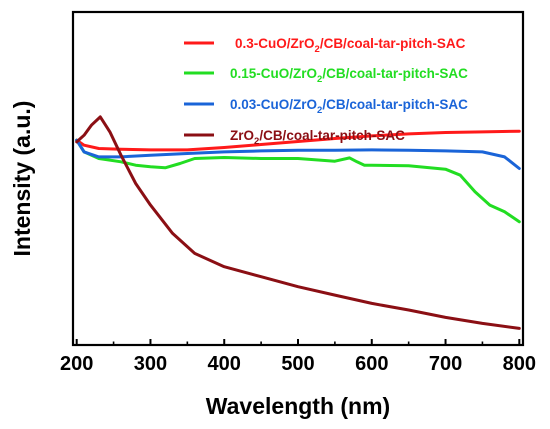 The image size is (550, 429). Describe the element at coordinates (445, 364) in the screenshot. I see `x-tick-label: 700` at that location.